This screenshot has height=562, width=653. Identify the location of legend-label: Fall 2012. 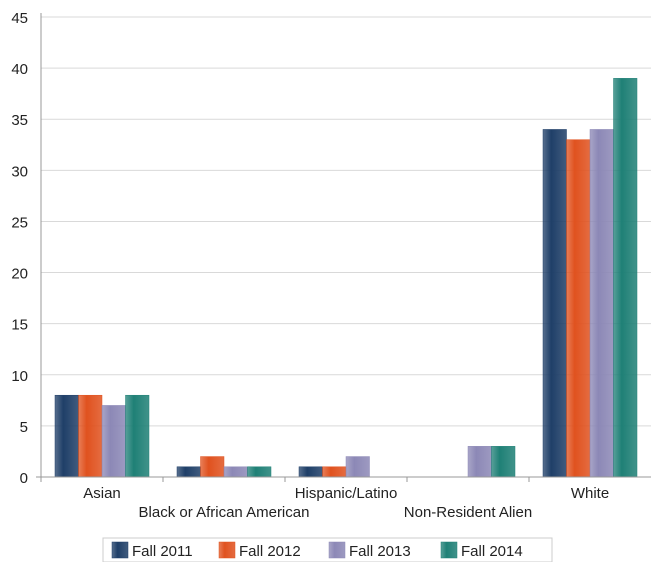
(270, 551).